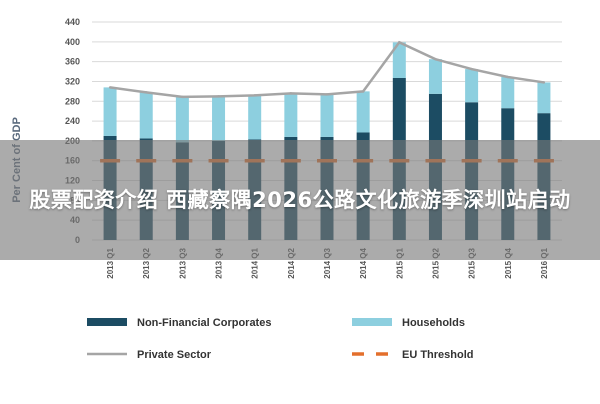  I want to click on x-tick-label: 2015 Q1, so click(399, 262).